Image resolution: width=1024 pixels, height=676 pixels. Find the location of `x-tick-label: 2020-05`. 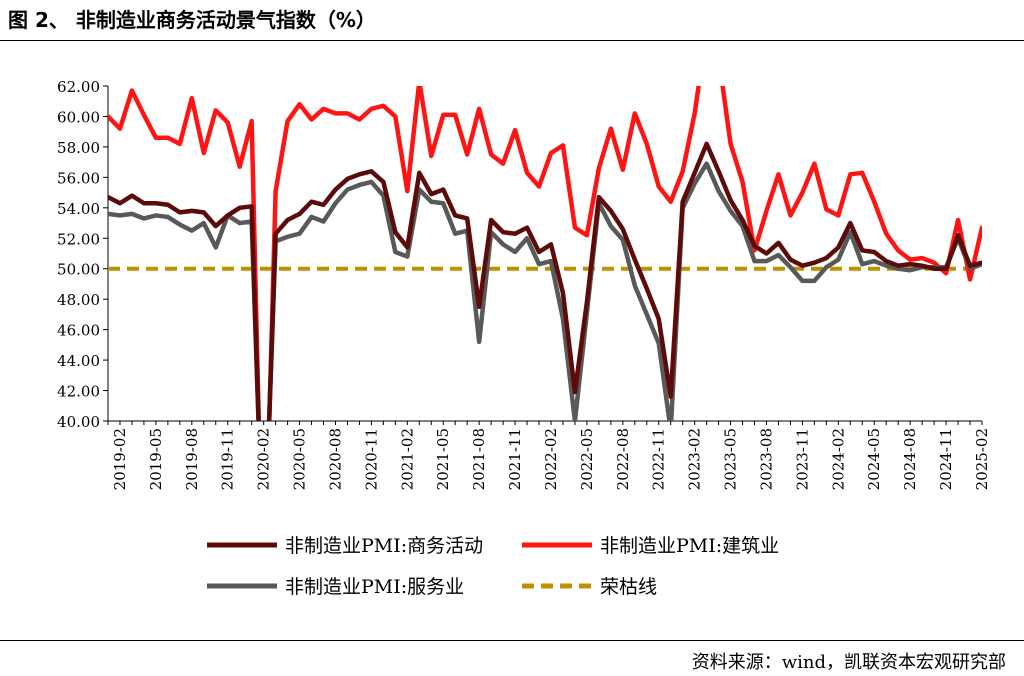

x-tick-label: 2020-05 is located at coordinates (300, 459).